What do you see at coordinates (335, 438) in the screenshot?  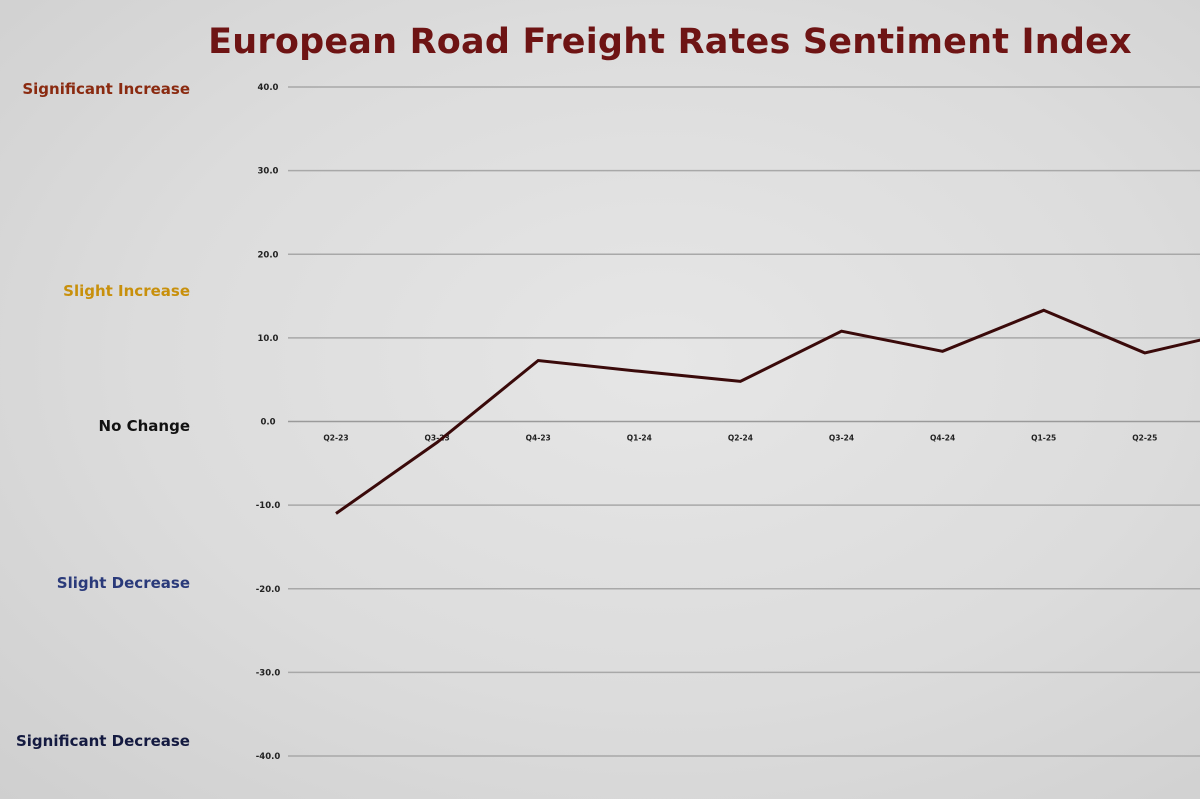 I see `x-tick-label: Q2-23` at bounding box center [335, 438].